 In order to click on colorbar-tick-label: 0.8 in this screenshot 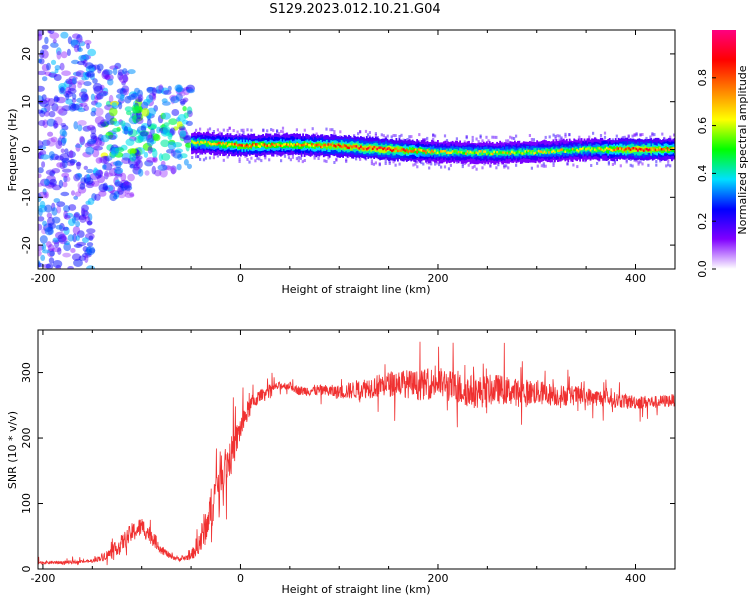, I will do `click(702, 78)`.